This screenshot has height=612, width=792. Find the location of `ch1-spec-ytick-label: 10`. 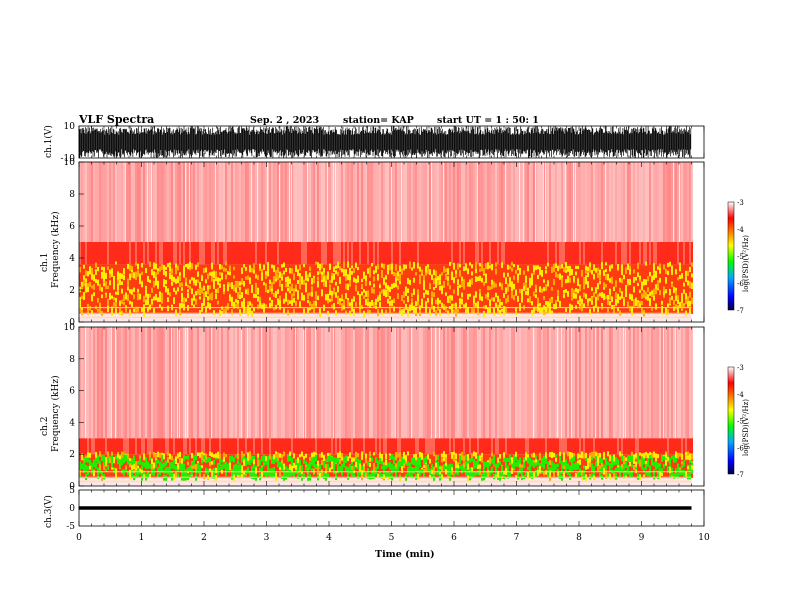

ch1-spec-ytick-label: 10 is located at coordinates (70, 163).